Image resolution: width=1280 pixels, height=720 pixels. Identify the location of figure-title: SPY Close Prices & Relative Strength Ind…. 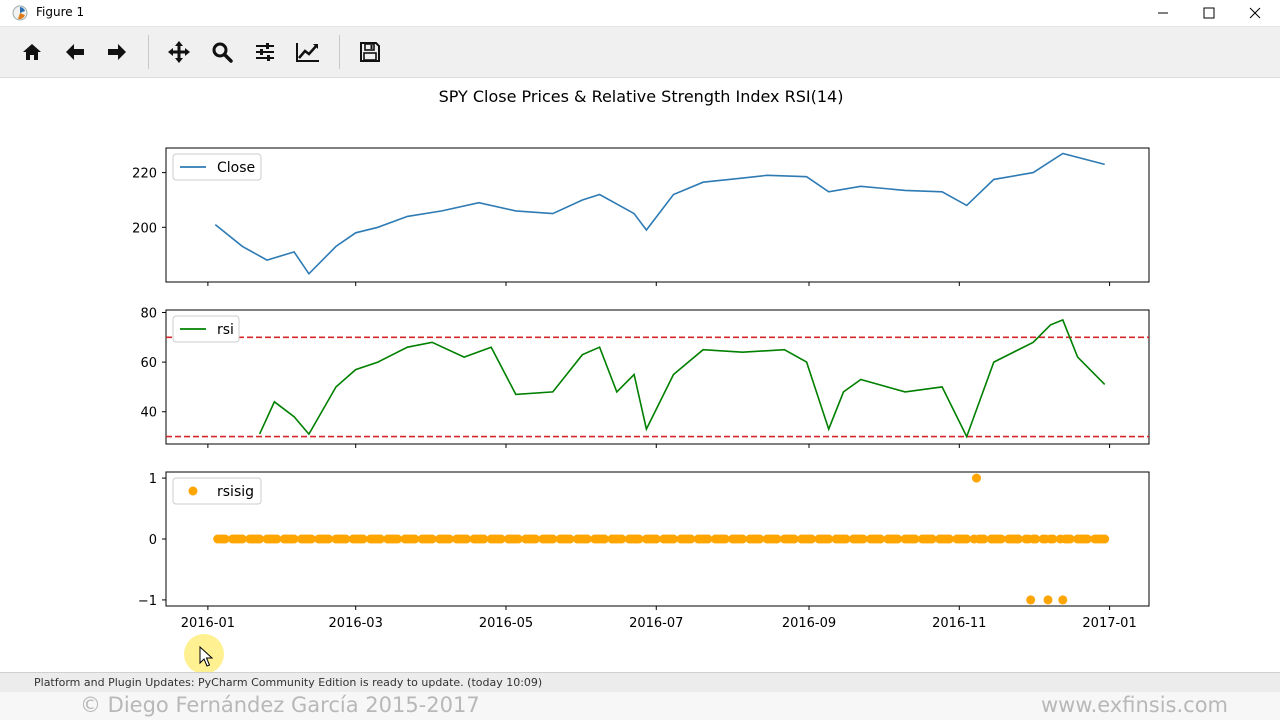
(641, 96).